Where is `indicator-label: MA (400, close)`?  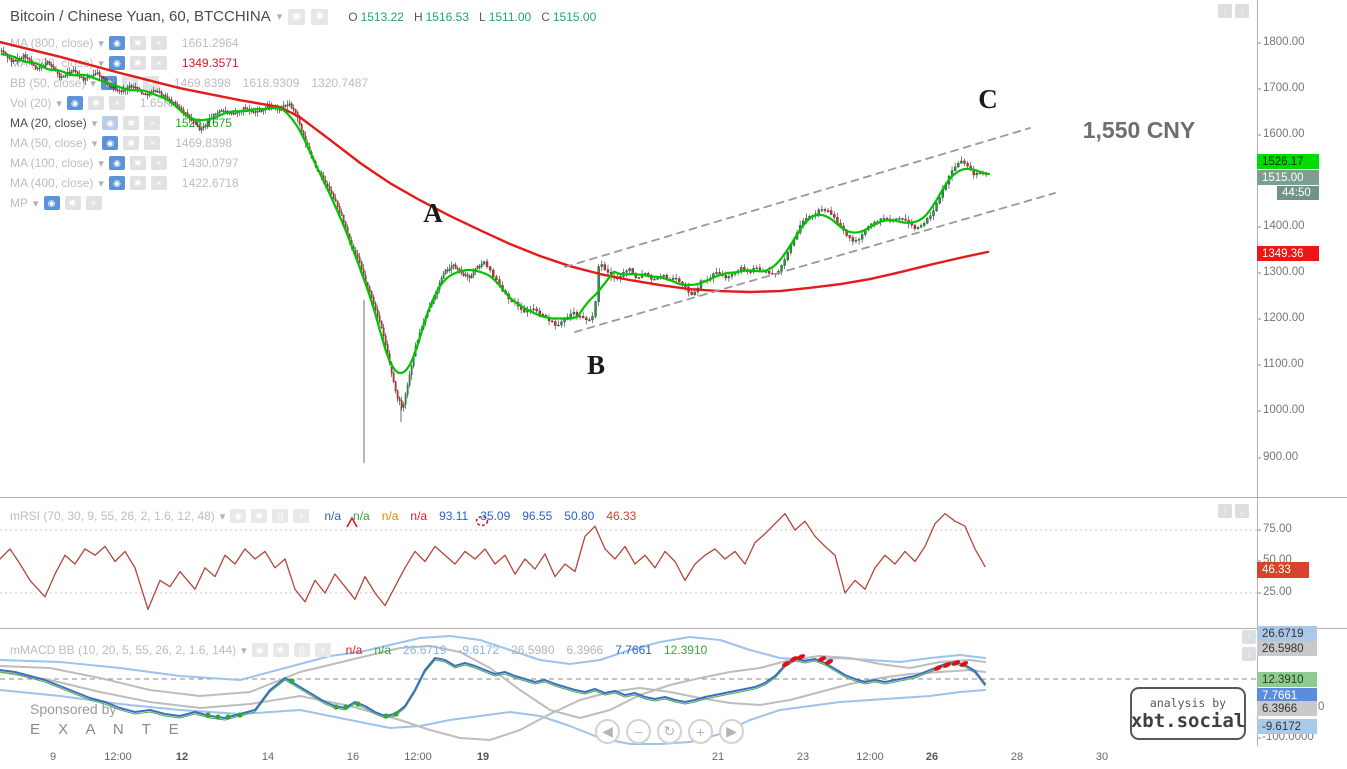
indicator-label: MA (400, close) is located at coordinates (52, 183).